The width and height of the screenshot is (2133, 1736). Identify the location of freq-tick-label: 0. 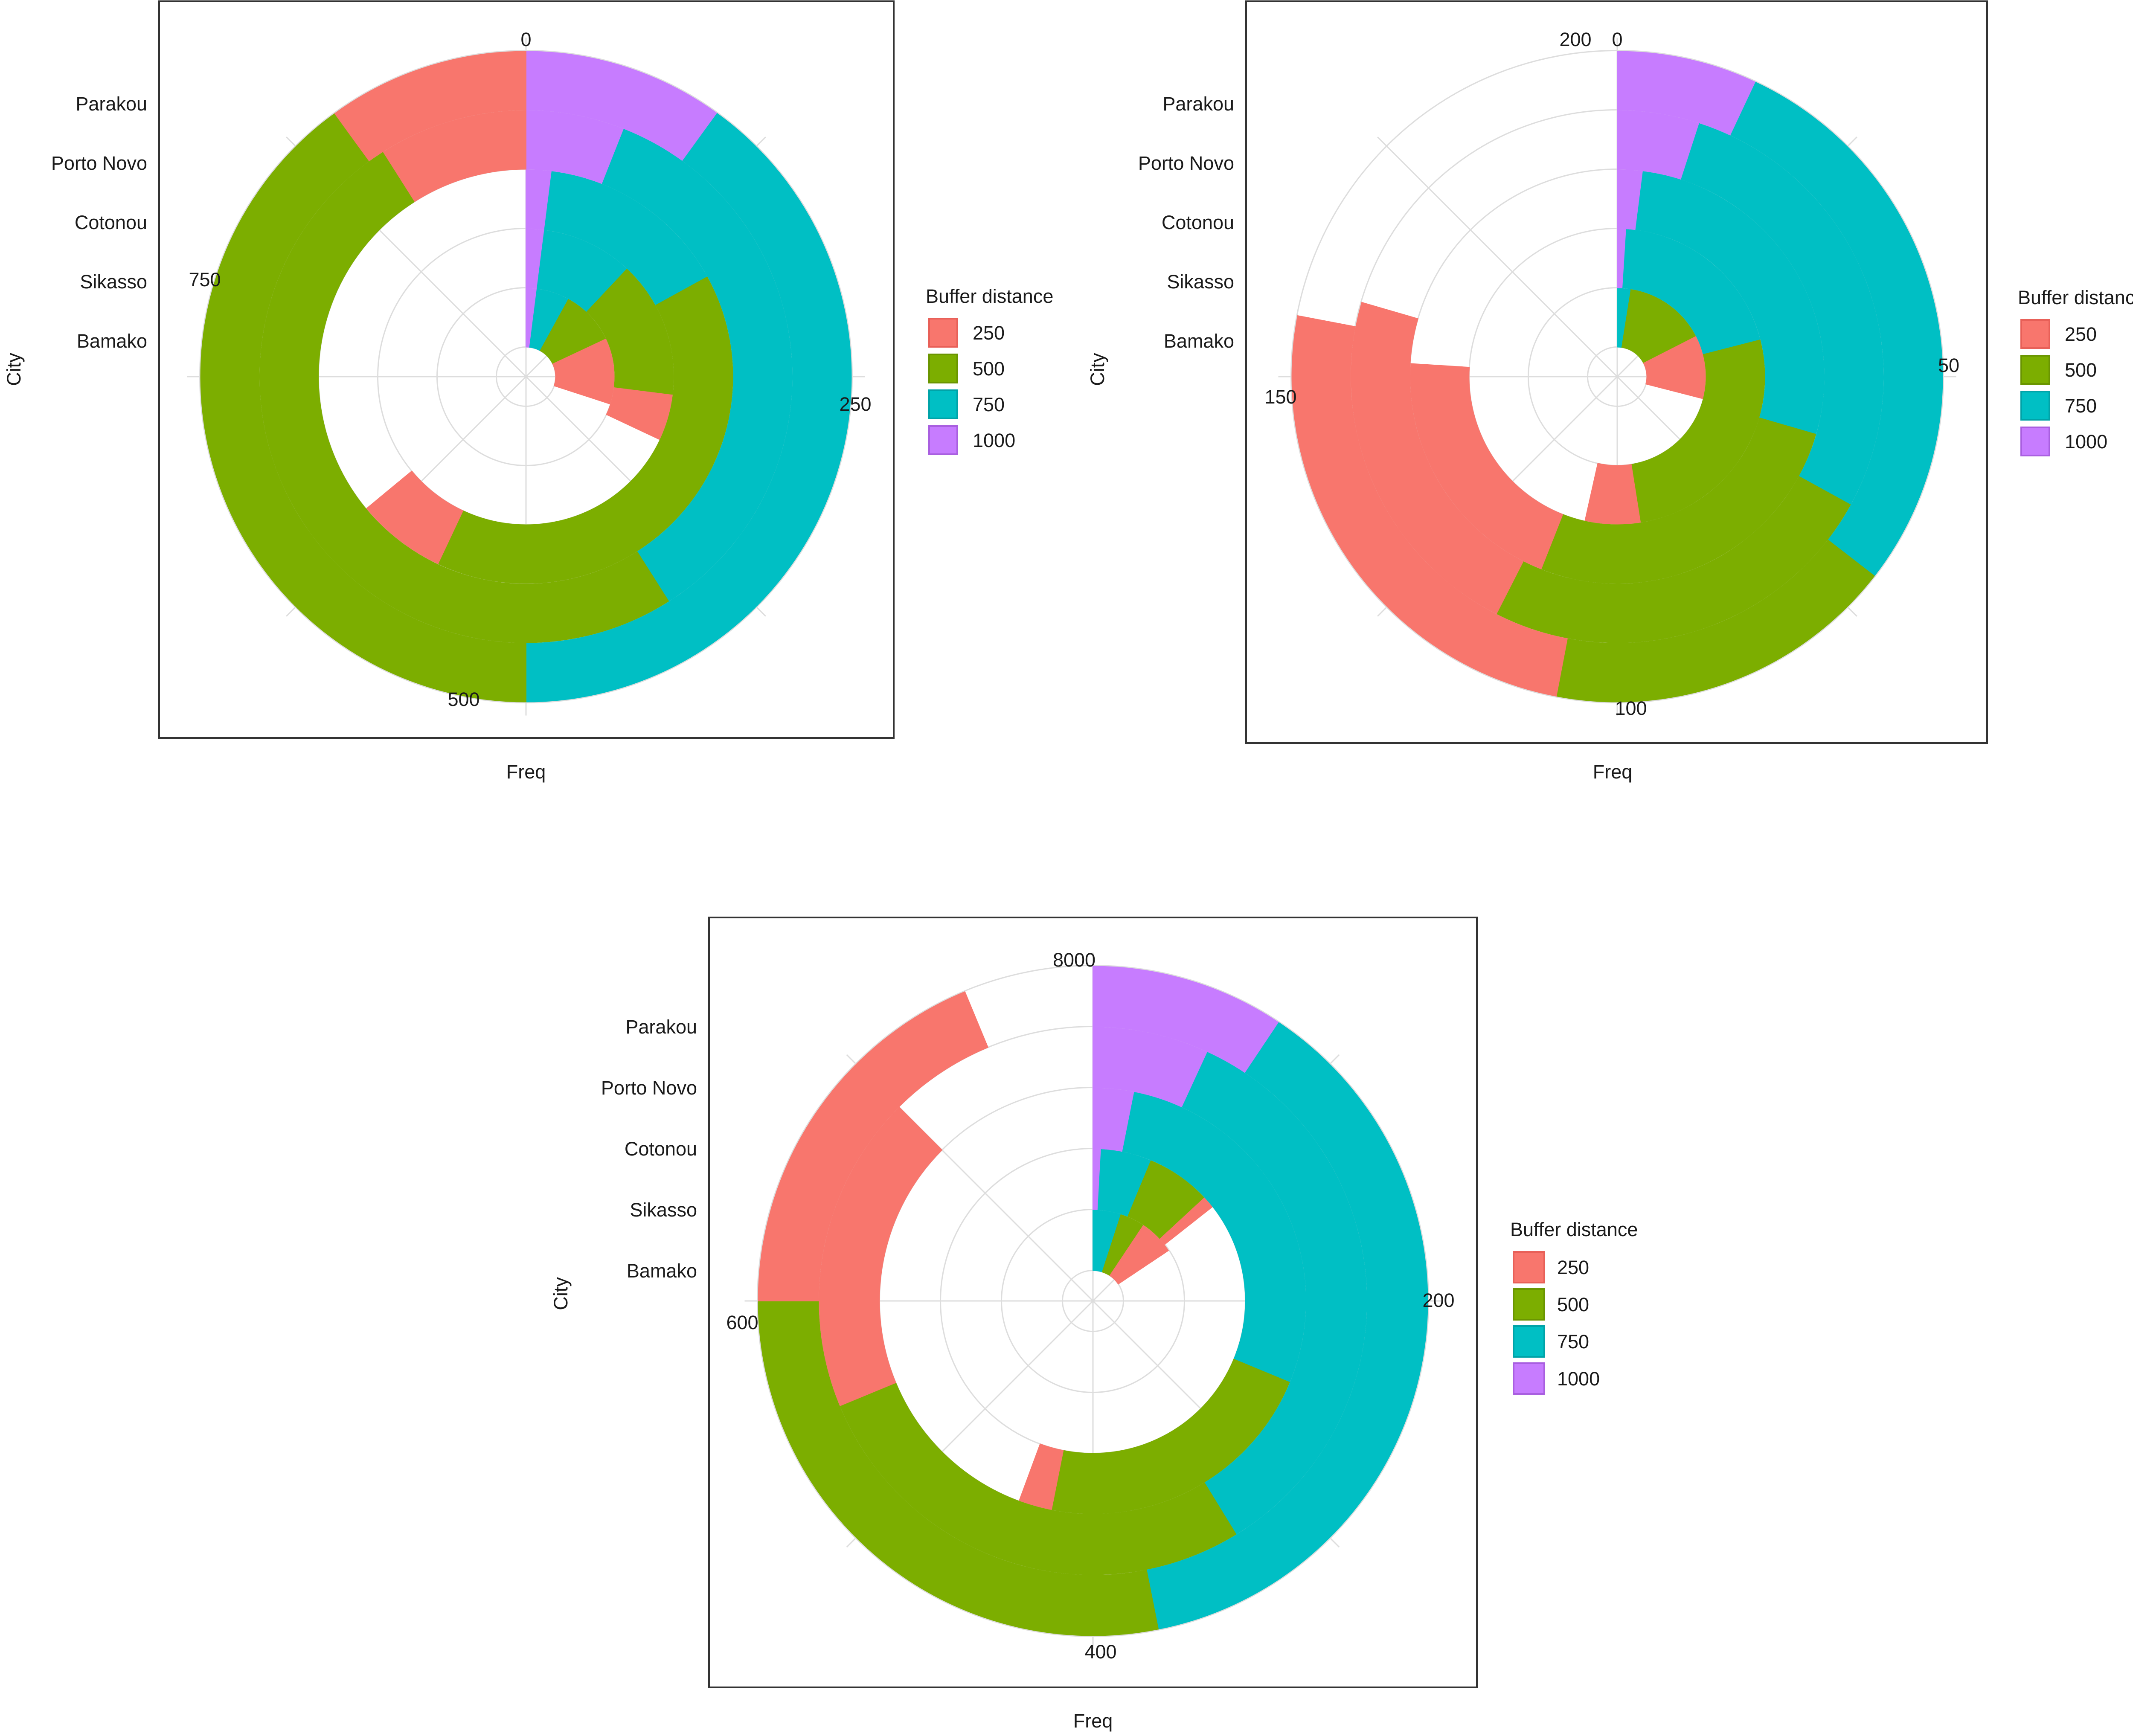
(1617, 39).